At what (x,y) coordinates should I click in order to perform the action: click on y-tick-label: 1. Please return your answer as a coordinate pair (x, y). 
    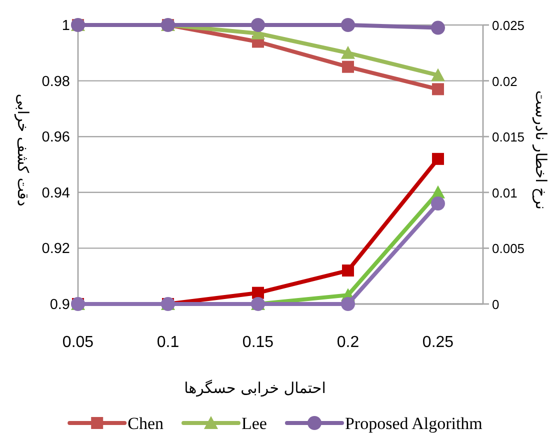
    Looking at the image, I should click on (66, 26).